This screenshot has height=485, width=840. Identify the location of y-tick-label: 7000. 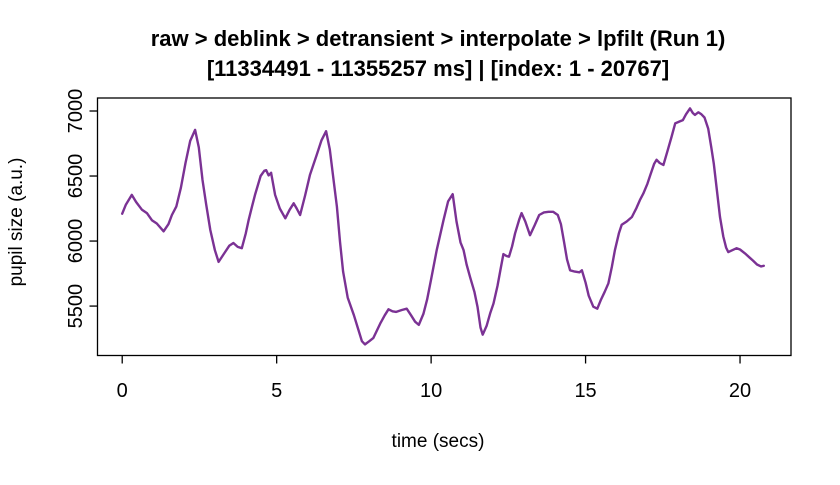
(76, 111).